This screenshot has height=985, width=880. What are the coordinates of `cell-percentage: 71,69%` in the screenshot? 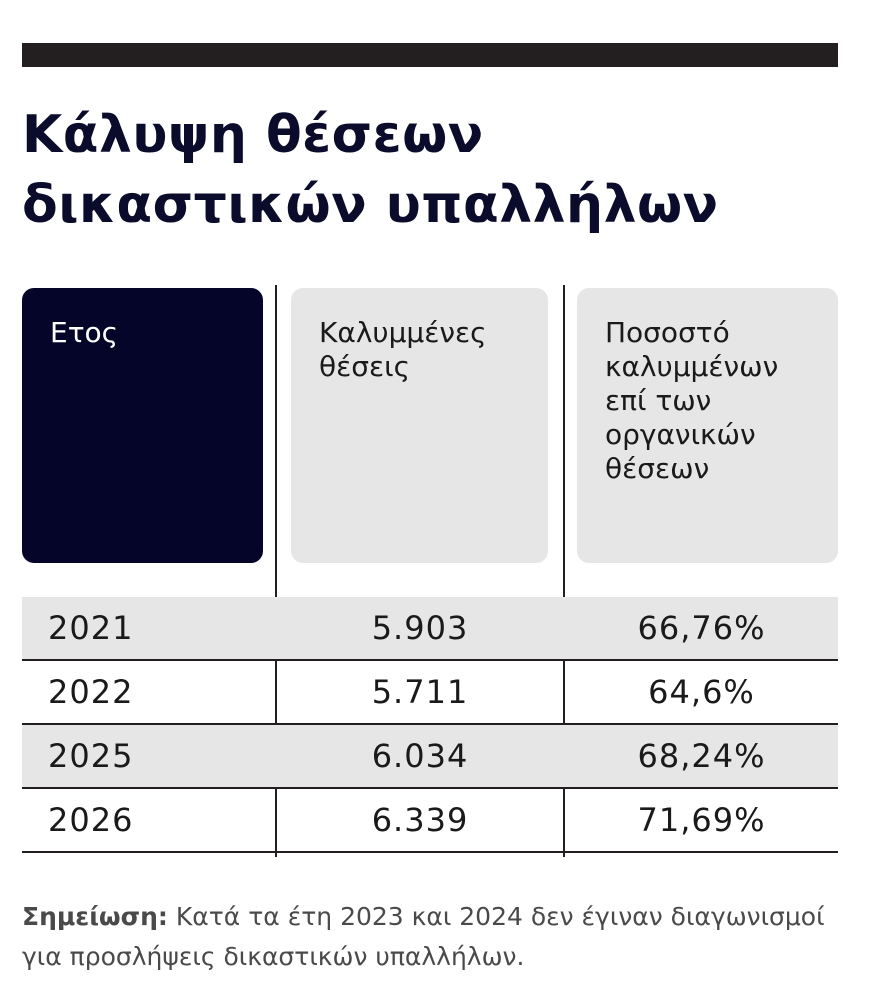 It's located at (701, 820).